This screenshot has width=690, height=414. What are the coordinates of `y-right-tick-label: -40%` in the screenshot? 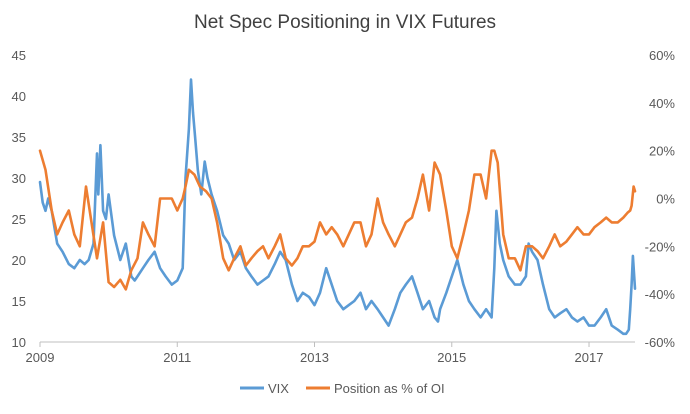 It's located at (660, 294).